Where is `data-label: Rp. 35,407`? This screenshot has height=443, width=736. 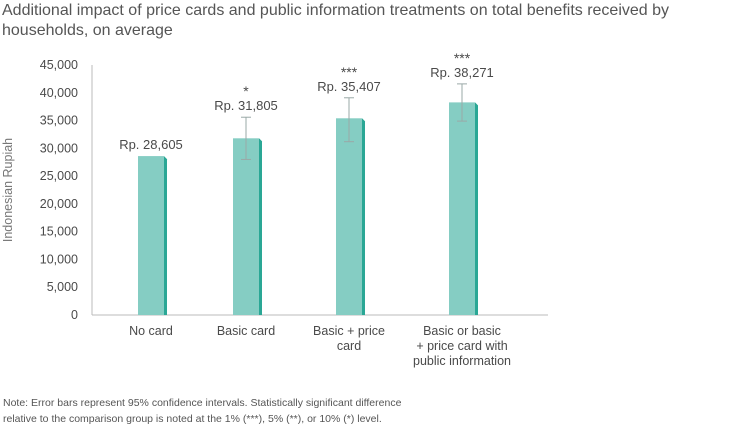 data-label: Rp. 35,407 is located at coordinates (349, 86).